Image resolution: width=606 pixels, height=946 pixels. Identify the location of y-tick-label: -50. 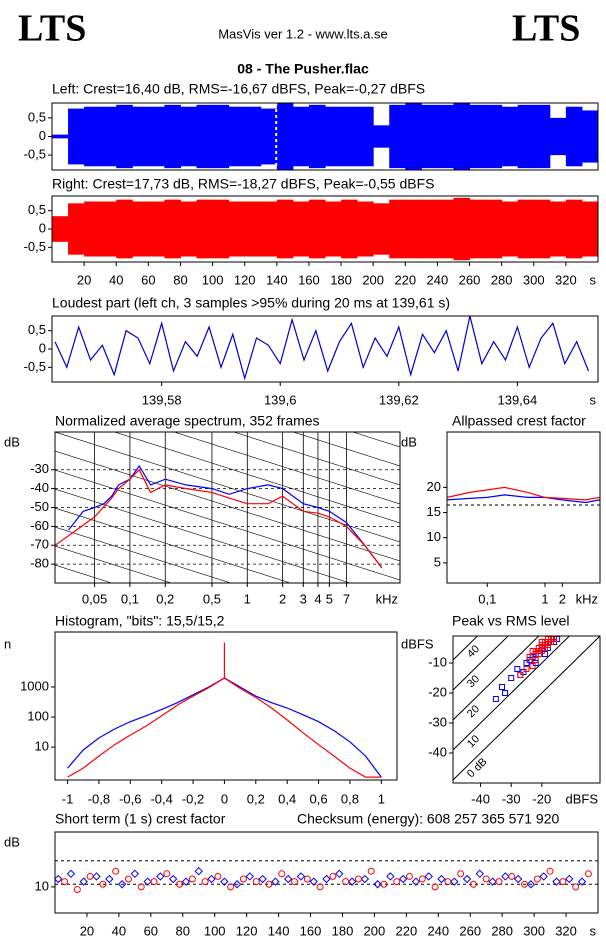
(39, 506).